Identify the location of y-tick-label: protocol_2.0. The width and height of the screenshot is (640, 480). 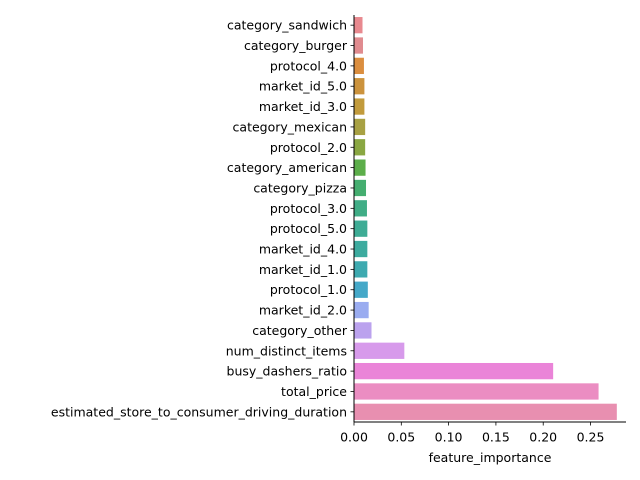
(308, 147).